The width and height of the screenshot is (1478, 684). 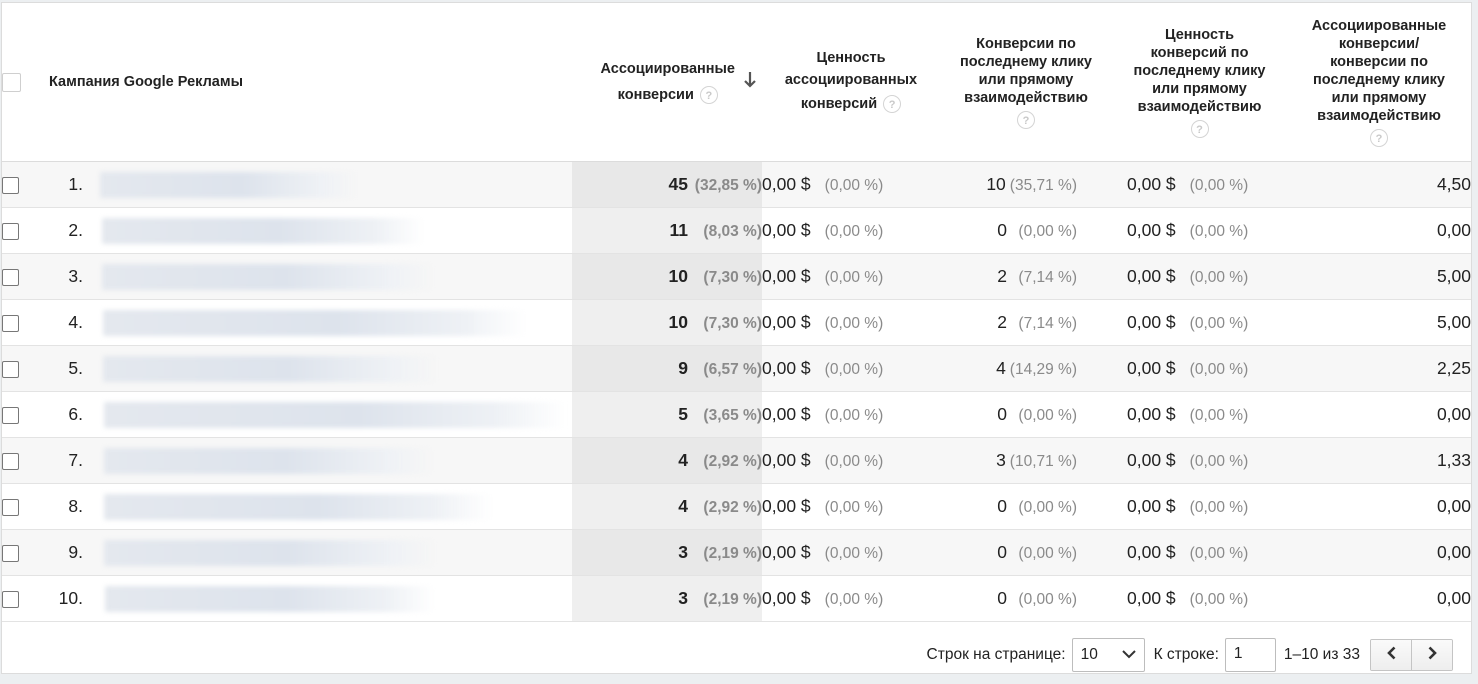 What do you see at coordinates (732, 507) in the screenshot?
I see `assisted-conversions-percent: (2,92 %)` at bounding box center [732, 507].